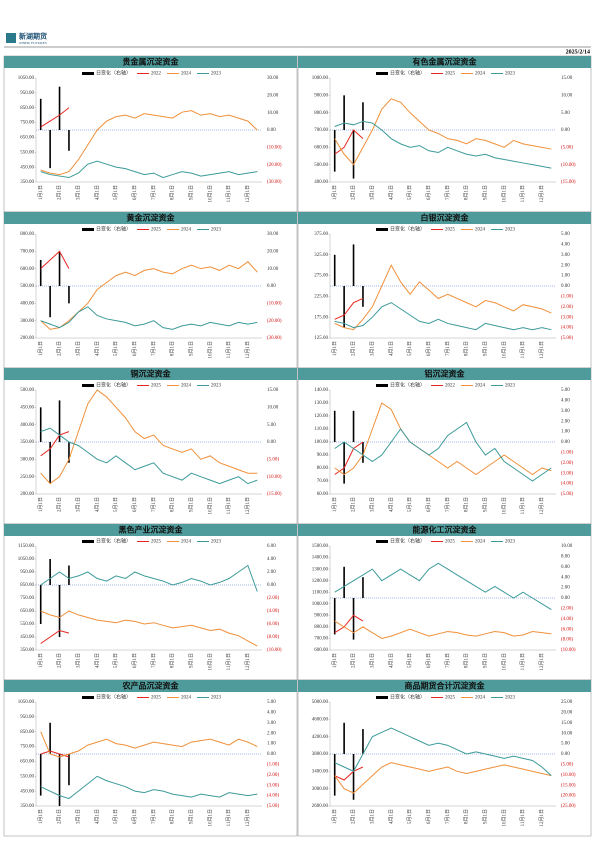  I want to click on y-tick-label: 100.00, so click(321, 442).